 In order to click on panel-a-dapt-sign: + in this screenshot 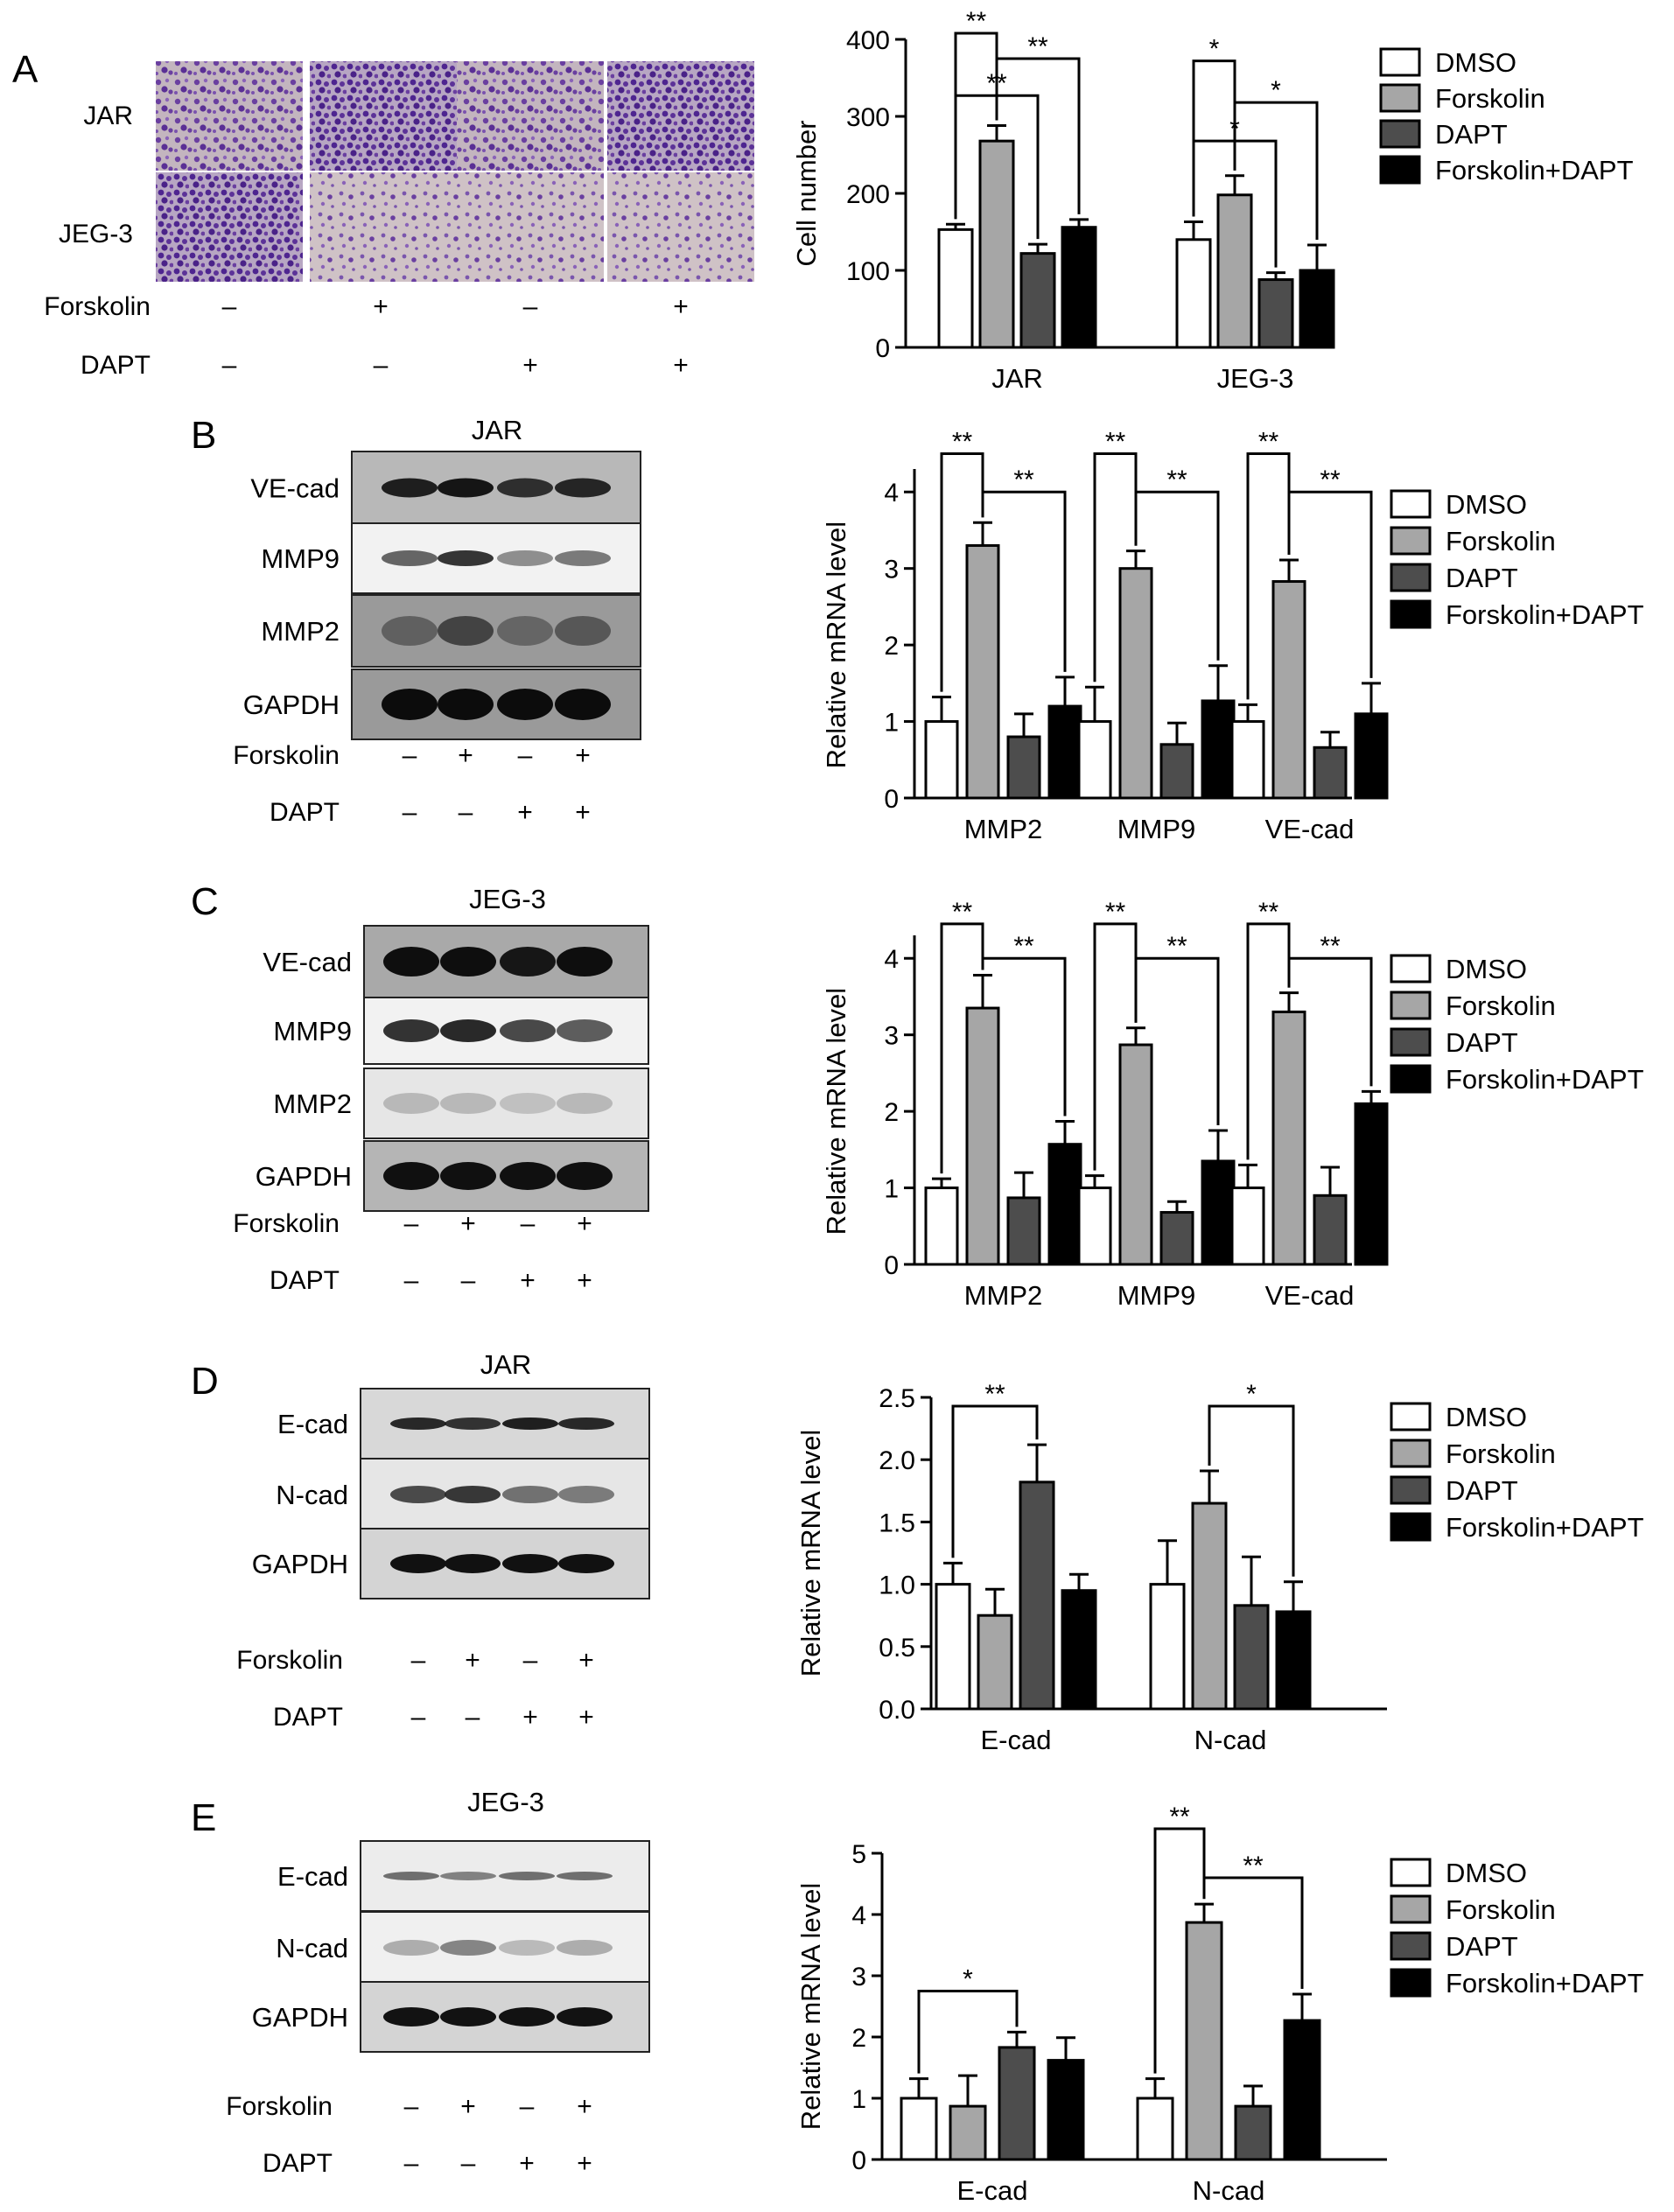, I will do `click(530, 365)`.